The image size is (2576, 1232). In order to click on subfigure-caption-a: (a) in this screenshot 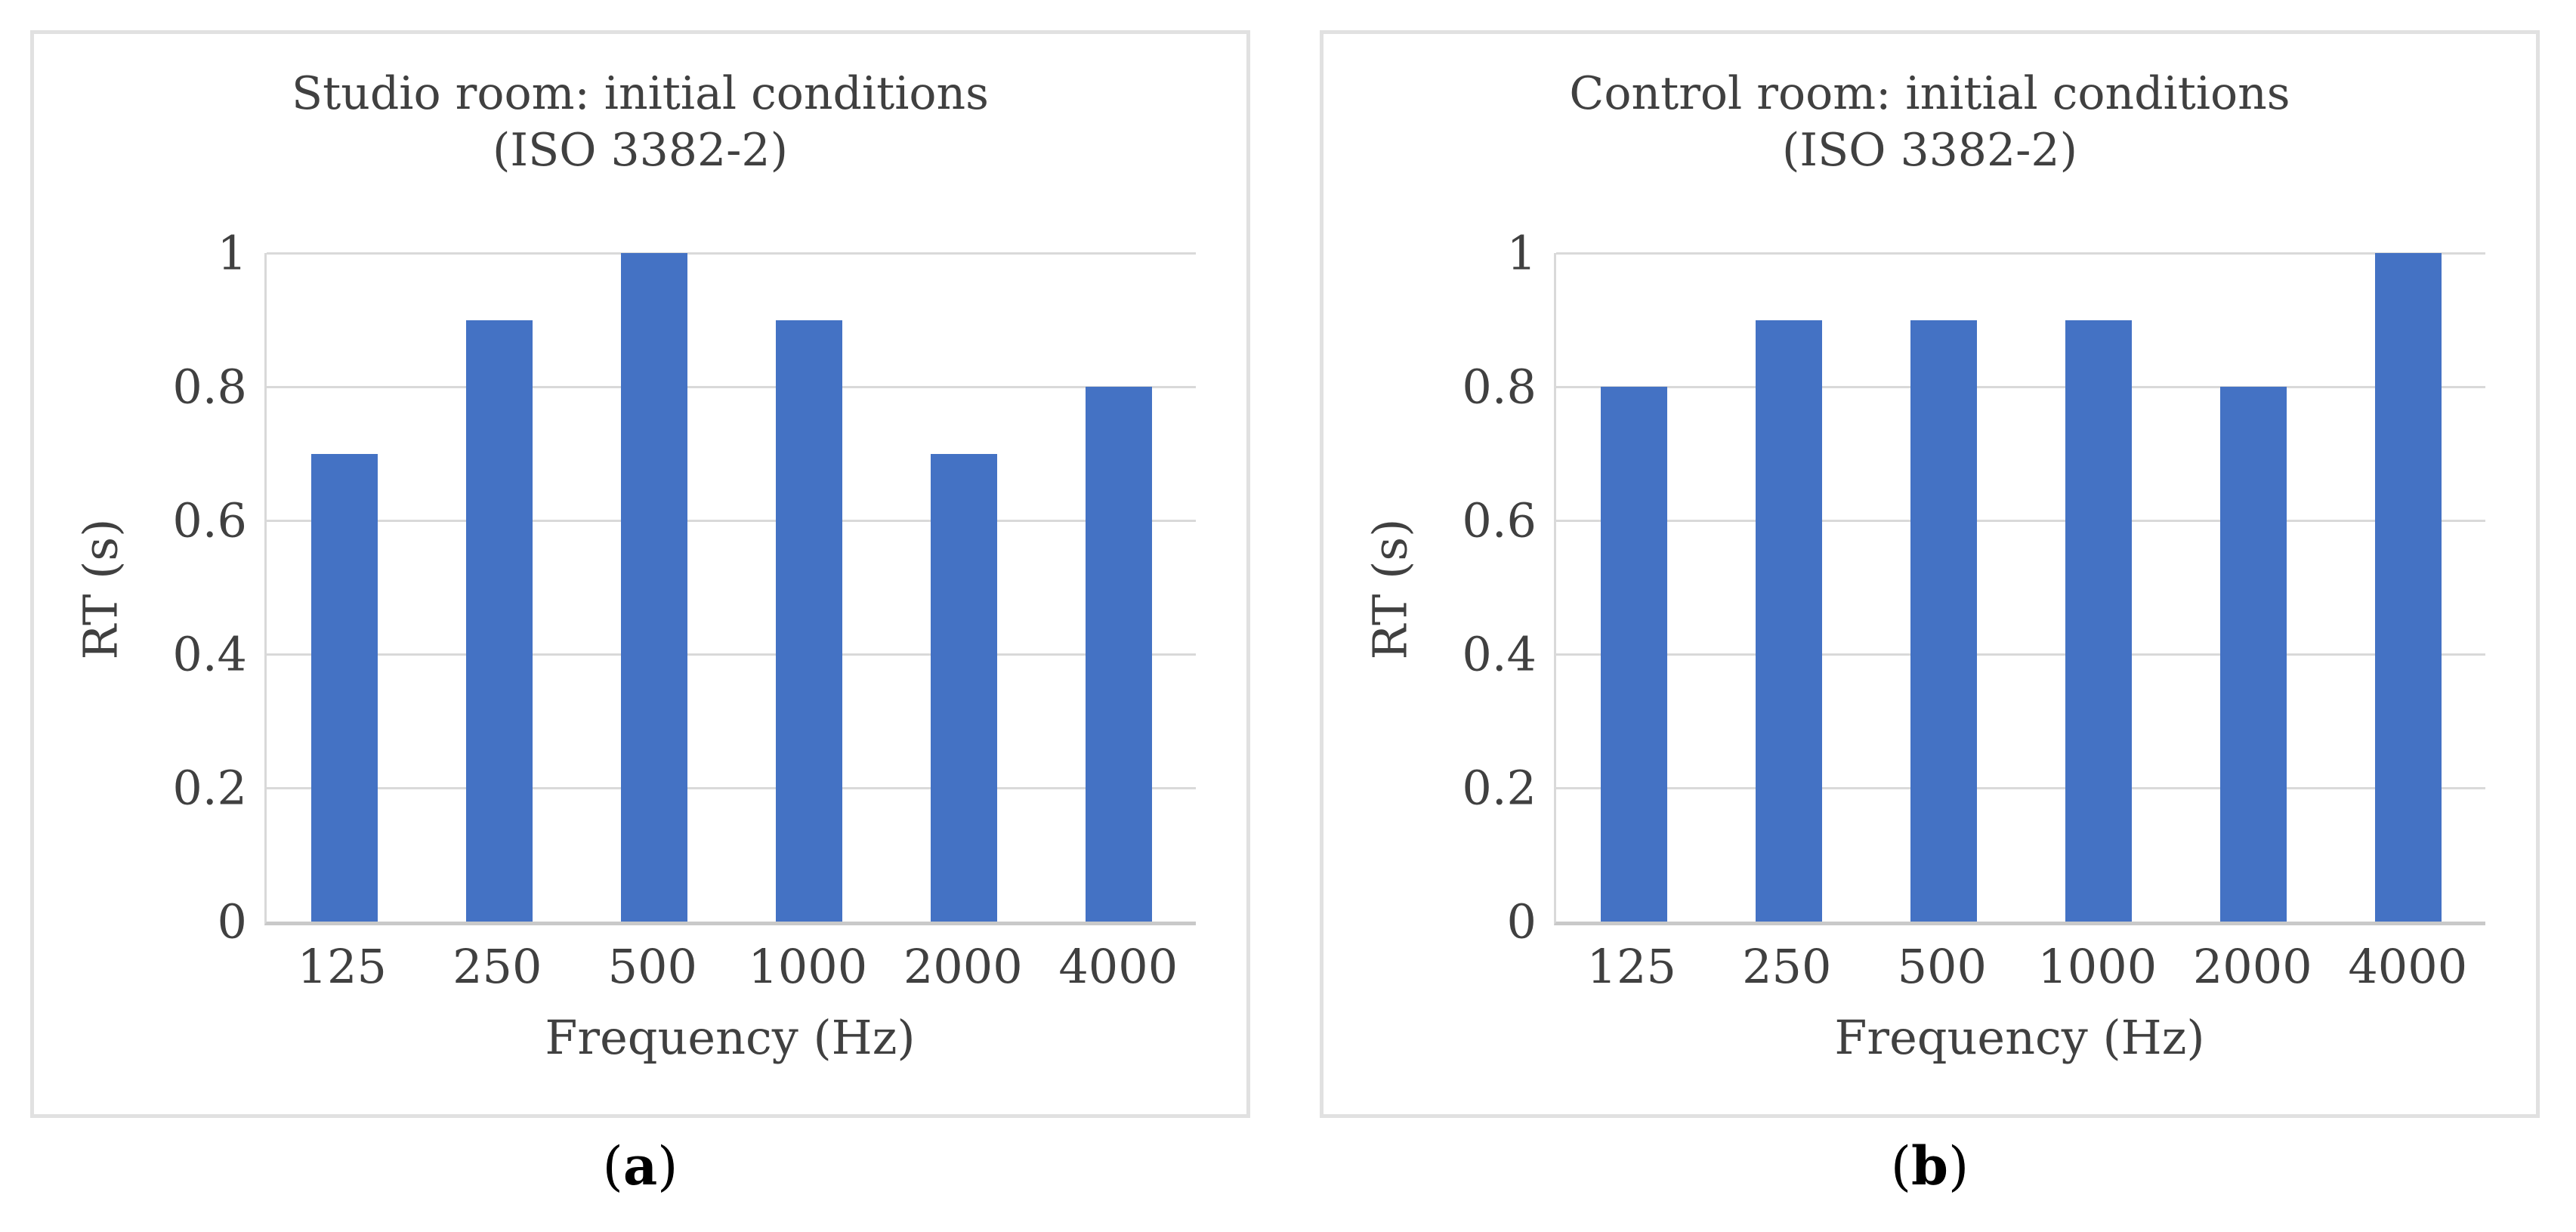, I will do `click(640, 1166)`.